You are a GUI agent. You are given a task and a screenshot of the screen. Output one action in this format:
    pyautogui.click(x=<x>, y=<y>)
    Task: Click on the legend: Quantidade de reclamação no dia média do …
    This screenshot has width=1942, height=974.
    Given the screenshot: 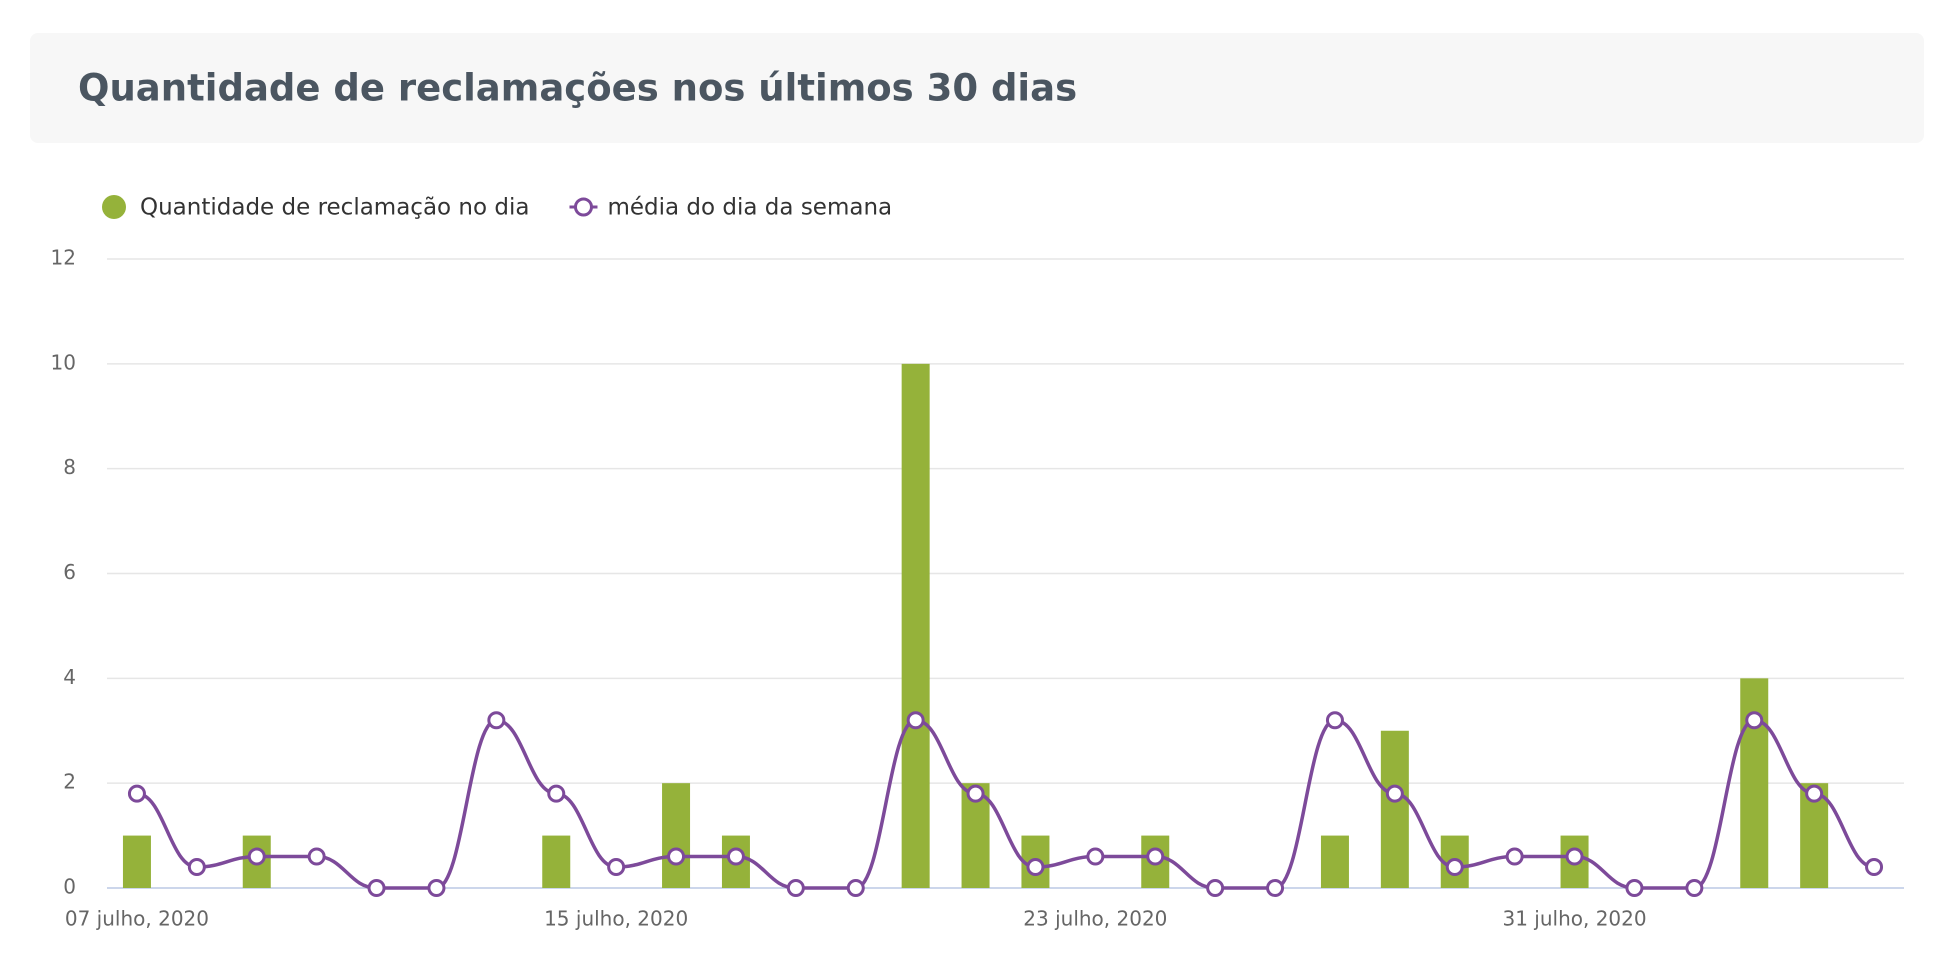 What is the action you would take?
    pyautogui.click(x=497, y=208)
    